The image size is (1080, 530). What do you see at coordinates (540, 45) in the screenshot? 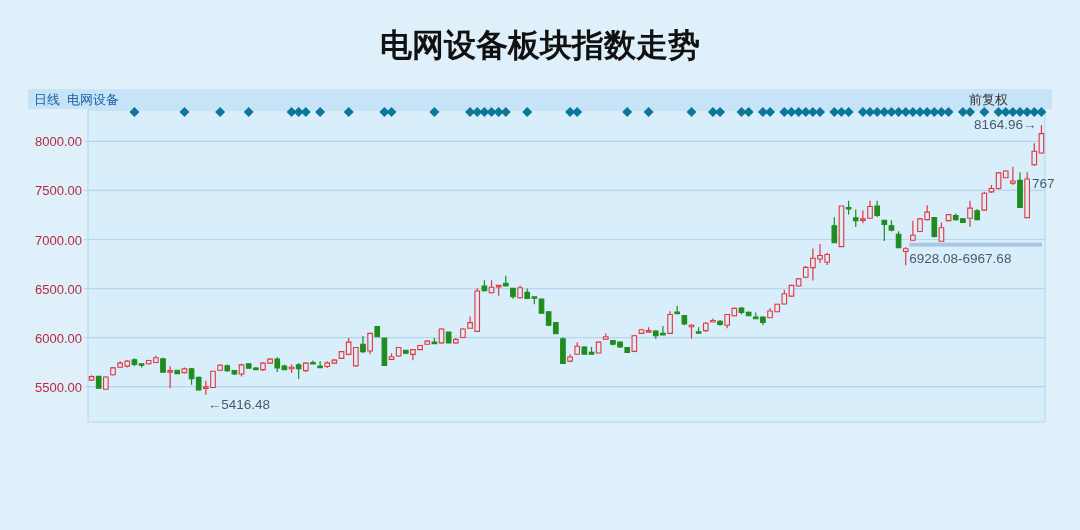
I see `chart-title: 电网设备板块指数走势` at bounding box center [540, 45].